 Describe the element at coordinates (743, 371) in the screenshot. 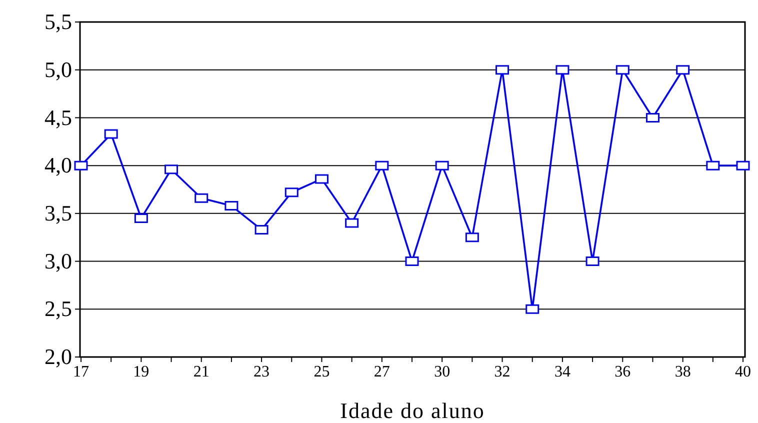

I see `x-tick-label: 40` at that location.